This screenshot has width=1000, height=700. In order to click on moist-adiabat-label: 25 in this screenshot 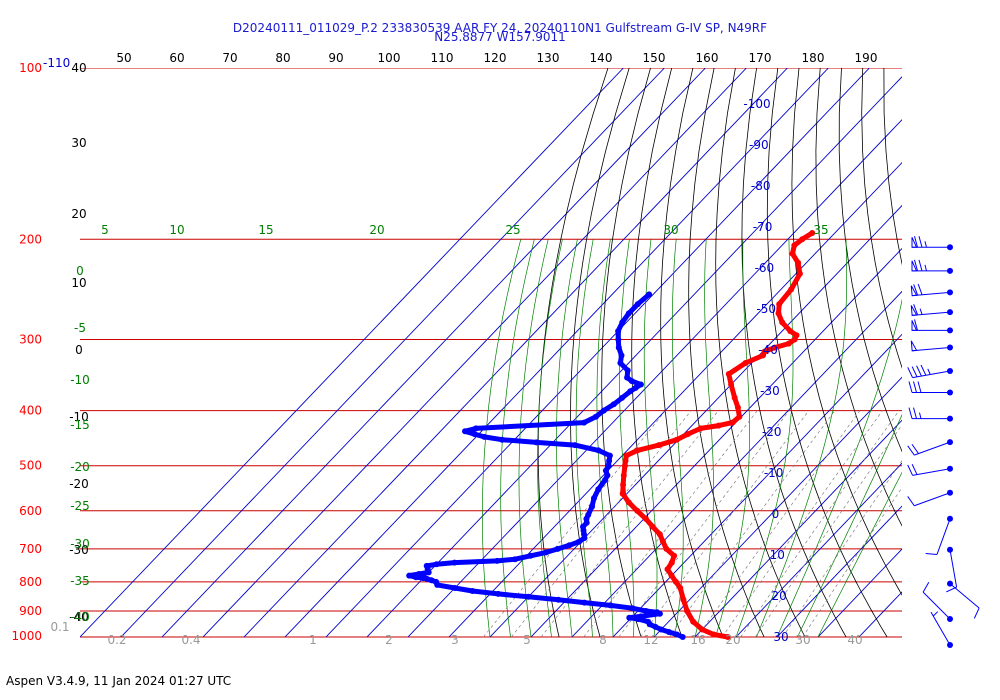, I will do `click(512, 230)`.